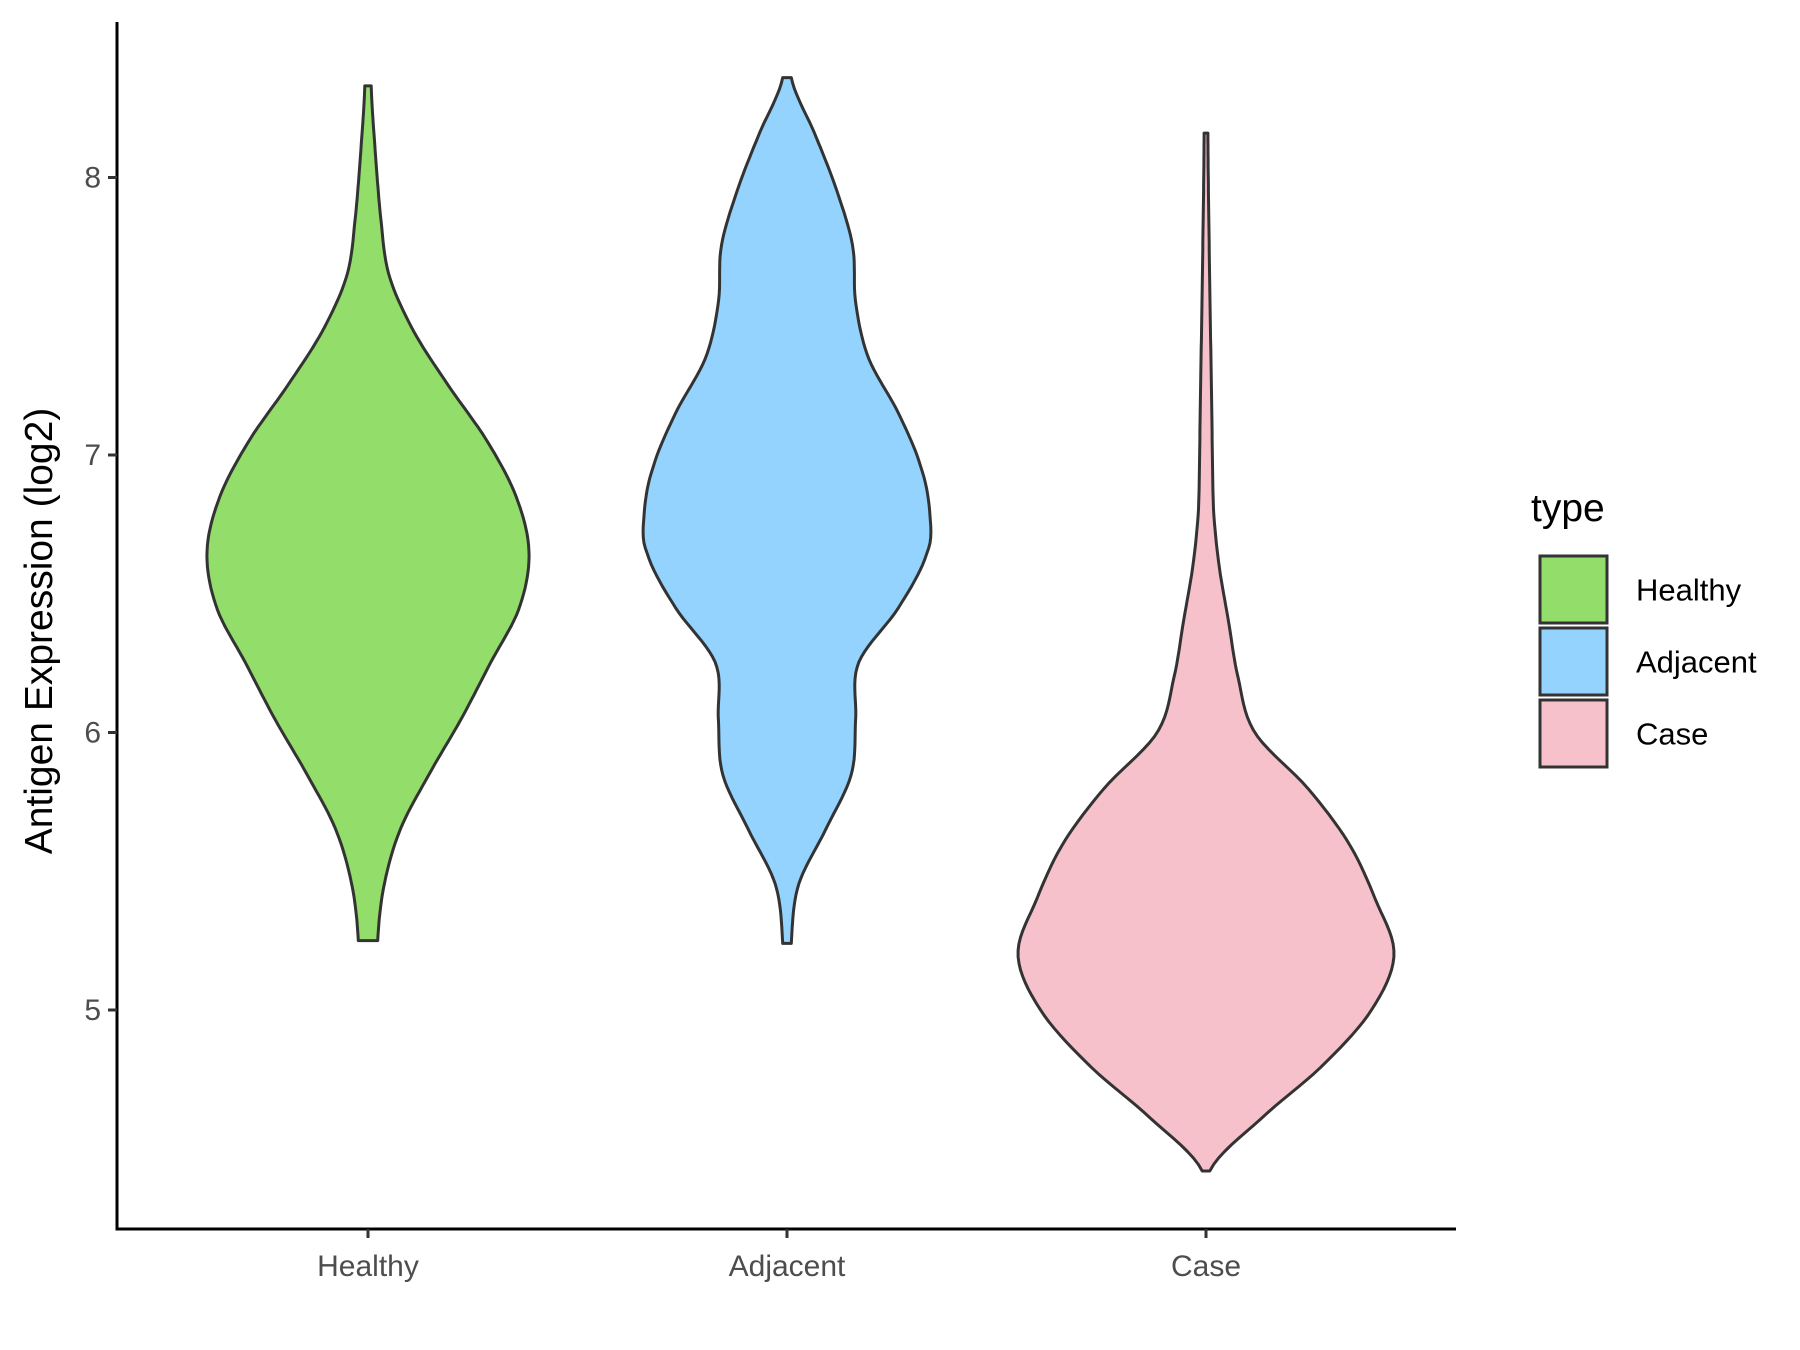 The height and width of the screenshot is (1350, 1800). What do you see at coordinates (368, 513) in the screenshot?
I see `violin-healthy` at bounding box center [368, 513].